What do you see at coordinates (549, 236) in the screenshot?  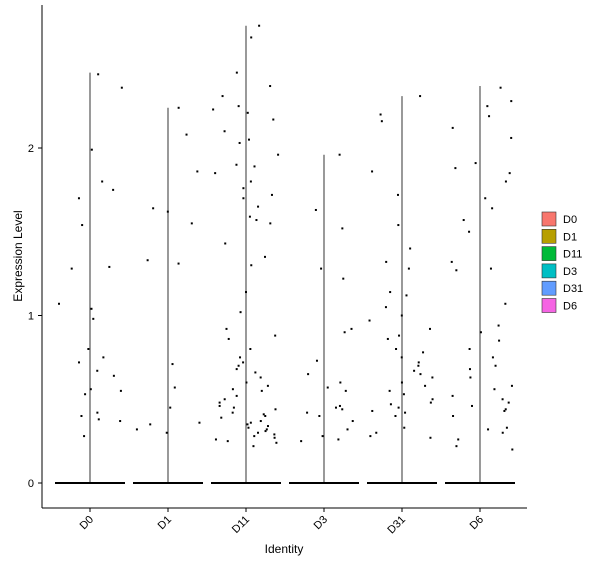 I see `legend-swatch-D1` at bounding box center [549, 236].